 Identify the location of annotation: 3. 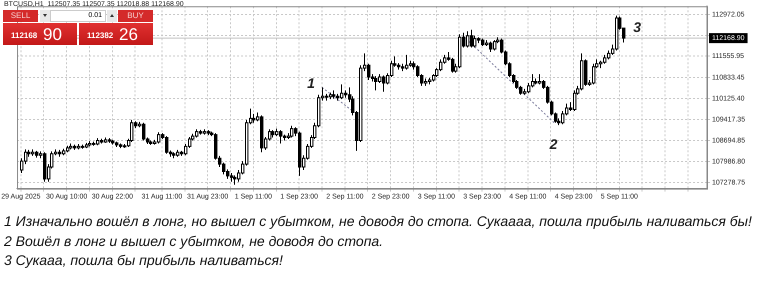
(637, 26).